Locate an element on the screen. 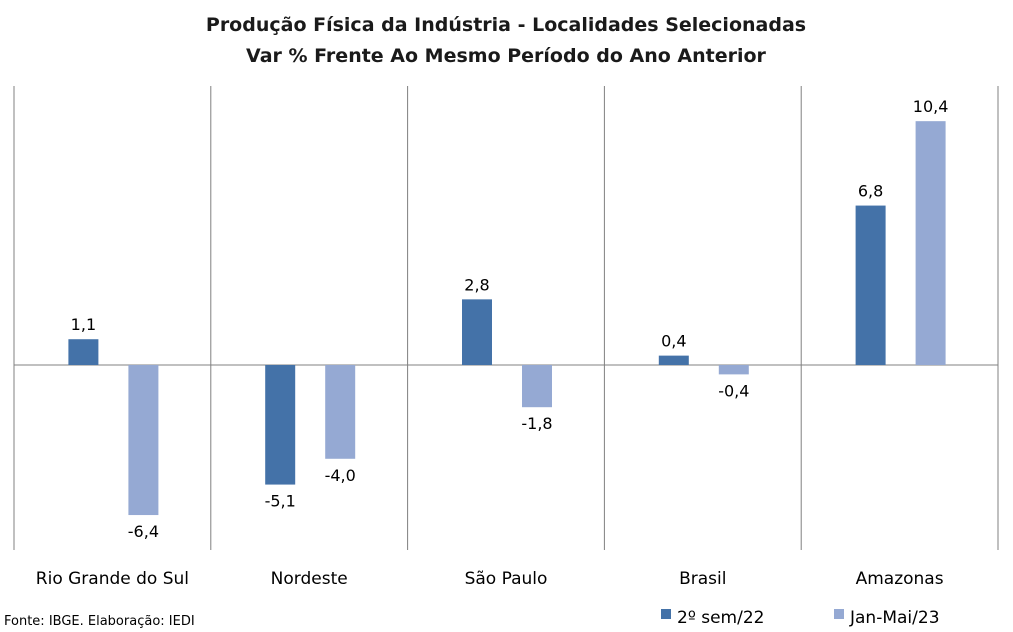 The image size is (1013, 632). data-label: 0,4 is located at coordinates (673, 341).